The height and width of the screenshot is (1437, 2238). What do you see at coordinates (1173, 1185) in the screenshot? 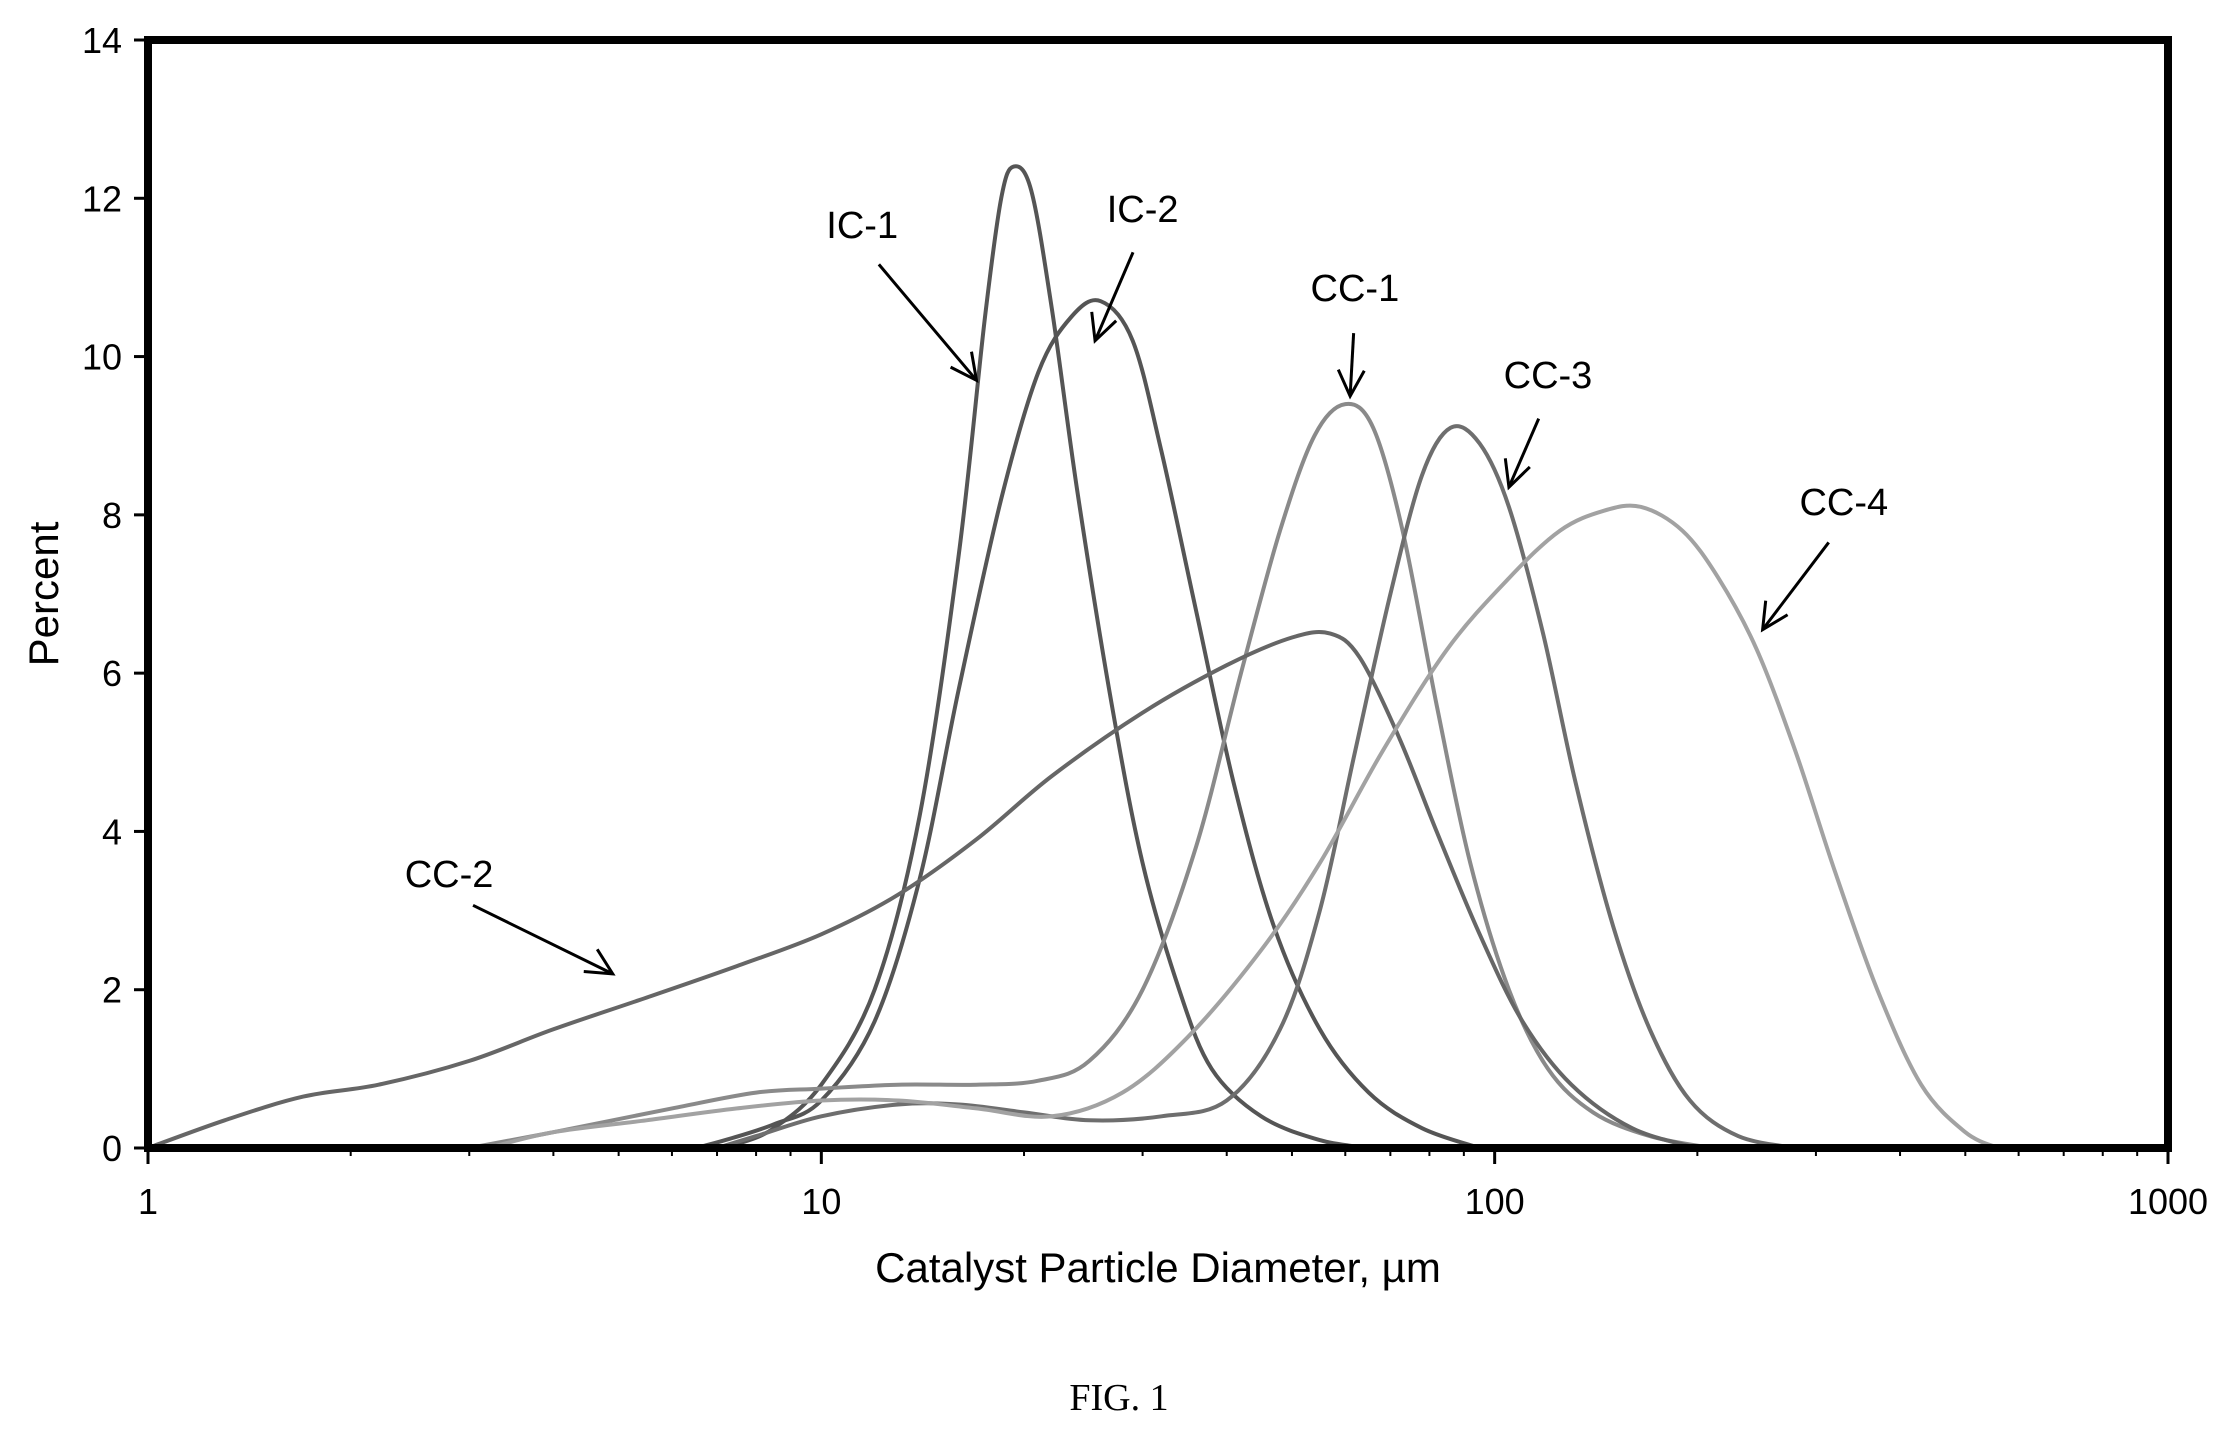
I see `x-axis-ticks: 1 10 100 1000` at bounding box center [1173, 1185].